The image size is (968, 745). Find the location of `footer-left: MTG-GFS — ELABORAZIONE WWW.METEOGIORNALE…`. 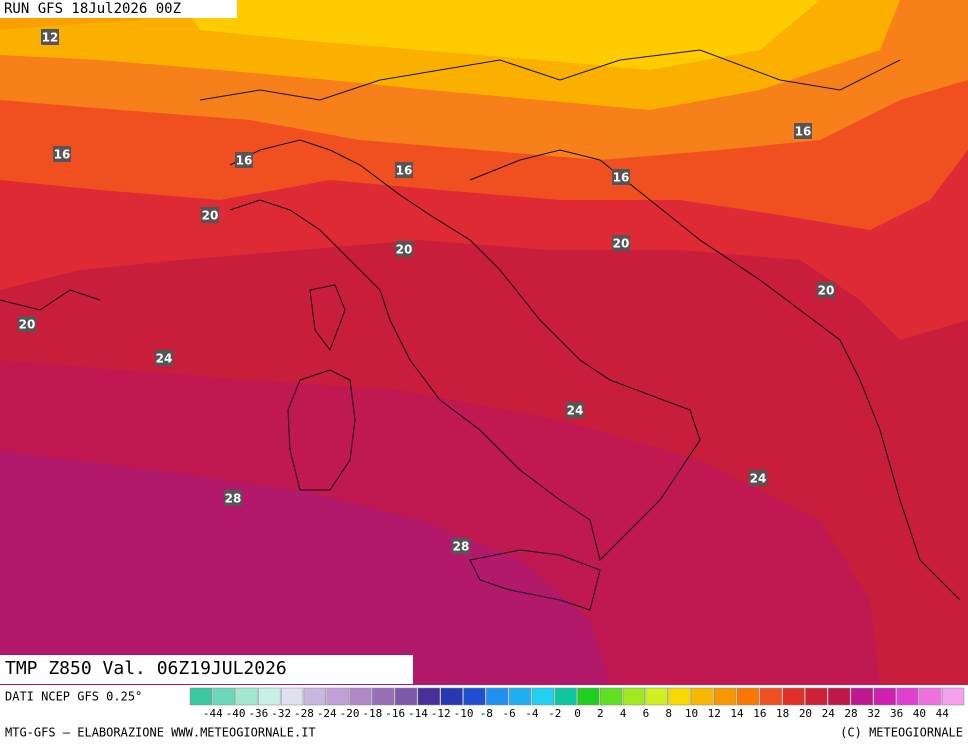

footer-left: MTG-GFS — ELABORAZIONE WWW.METEOGIORNALE… is located at coordinates (160, 733).